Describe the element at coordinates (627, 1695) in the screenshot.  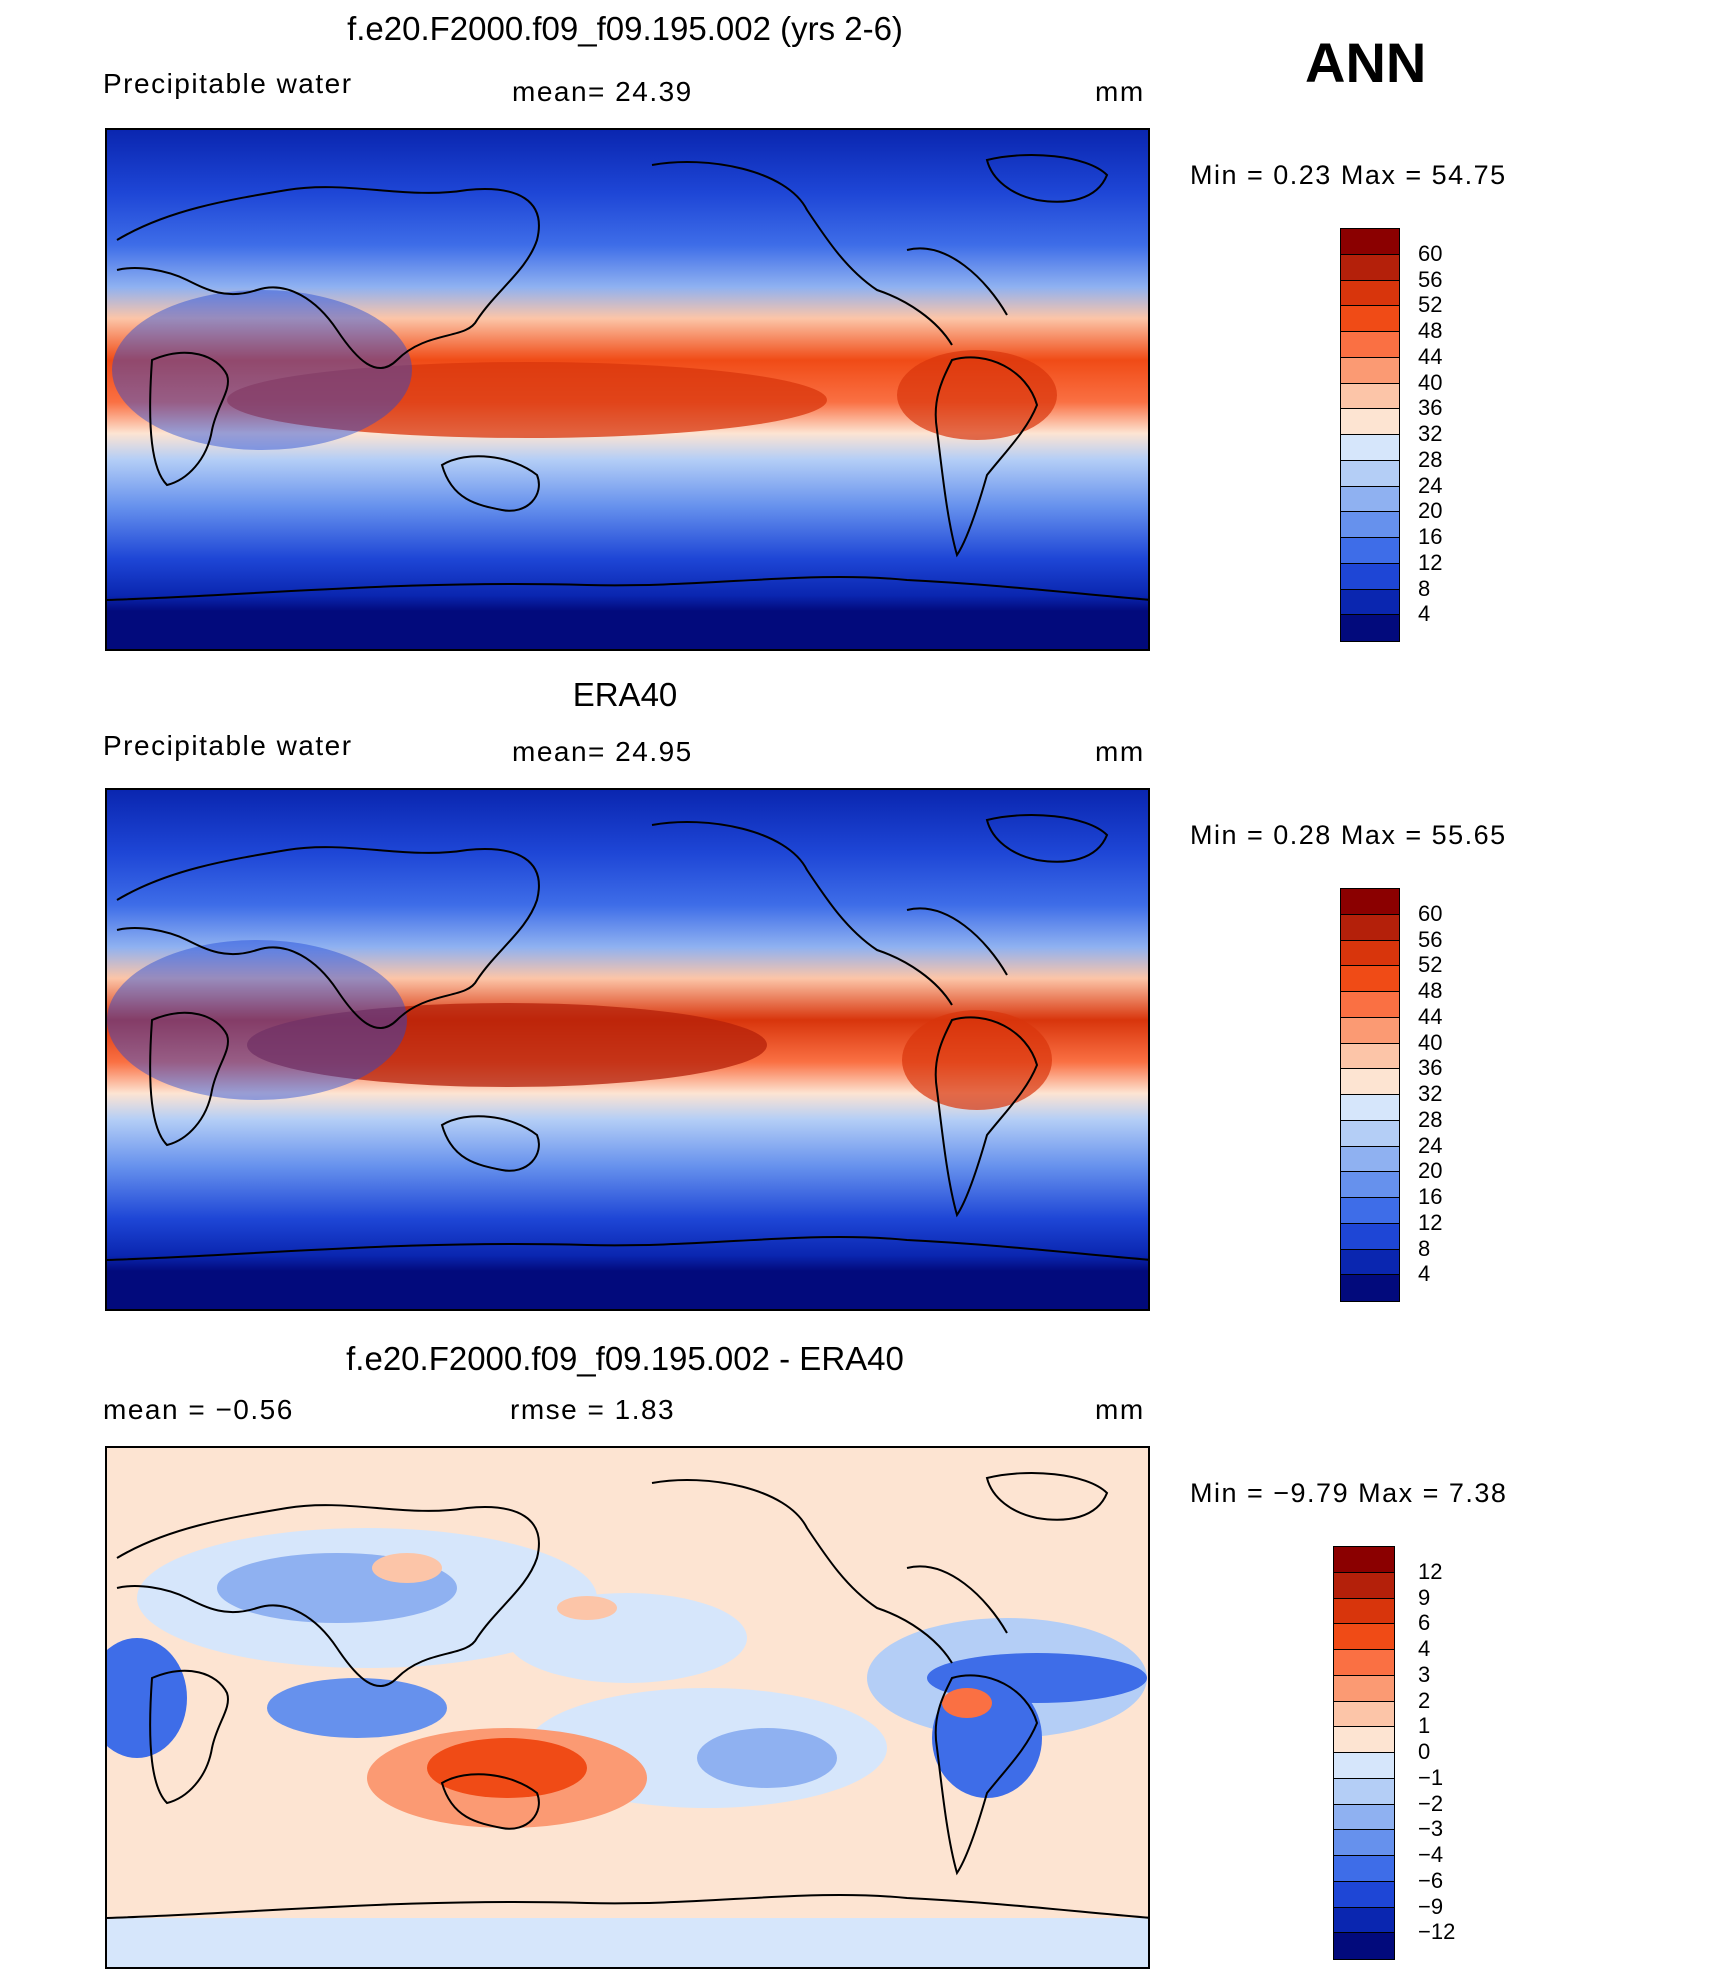
I see `panel3-coastlines` at that location.